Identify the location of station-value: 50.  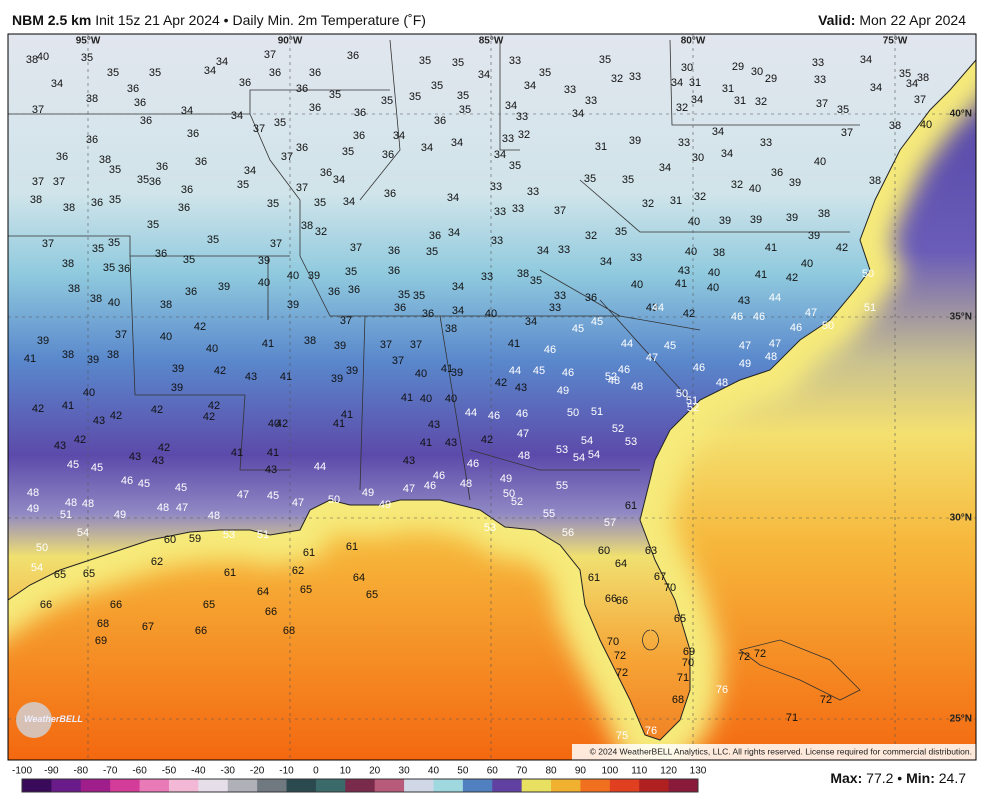
(868, 274).